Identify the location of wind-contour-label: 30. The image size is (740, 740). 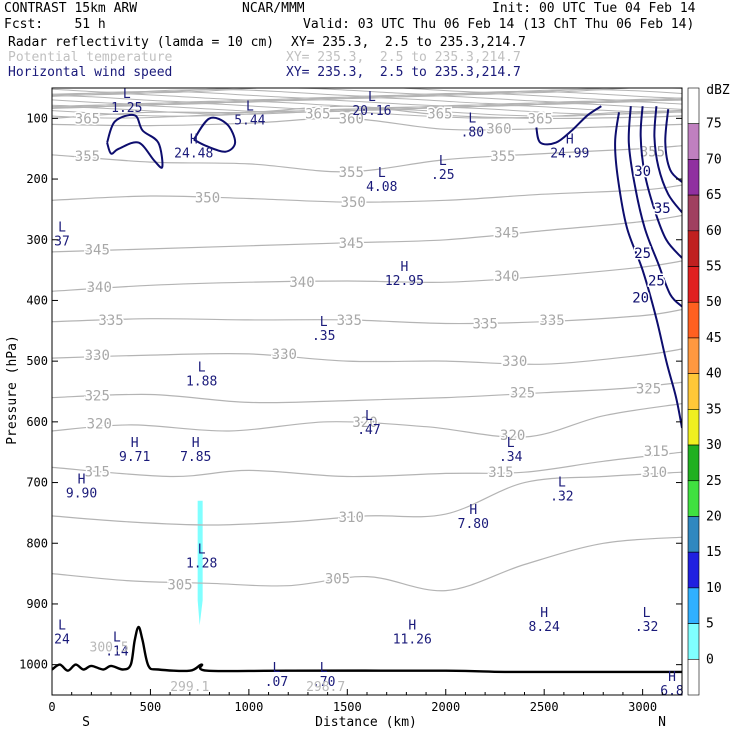
(642, 172).